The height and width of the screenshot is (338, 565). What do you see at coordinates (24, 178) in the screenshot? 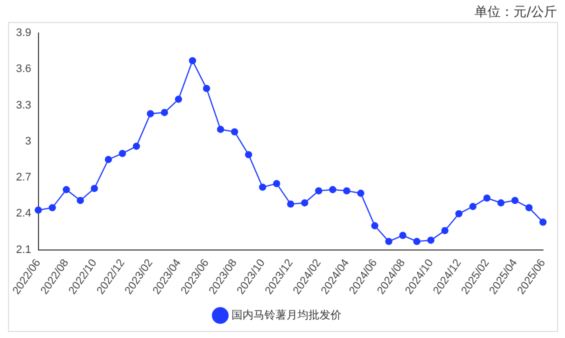
I see `y-tick-label: 2.7` at bounding box center [24, 178].